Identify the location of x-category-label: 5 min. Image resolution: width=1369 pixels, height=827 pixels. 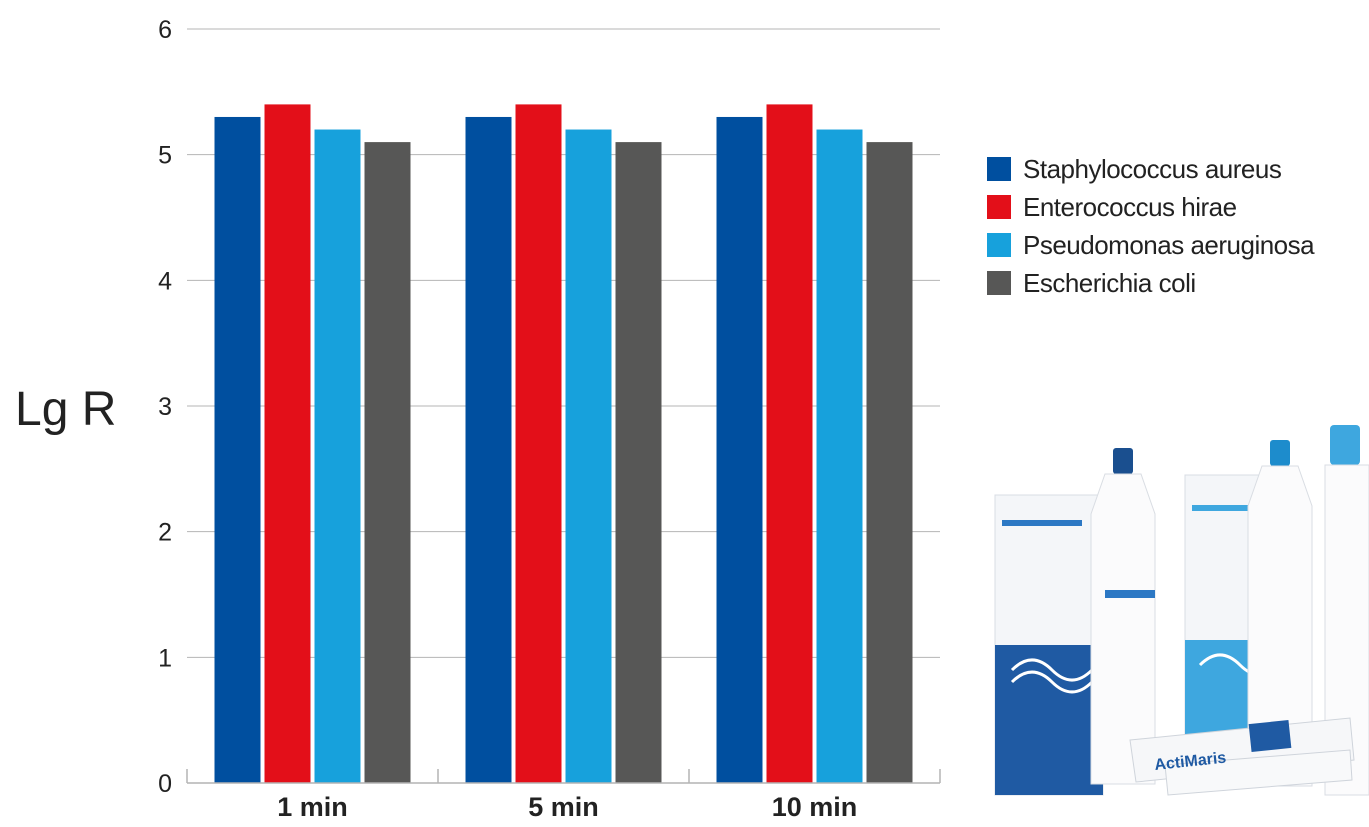
(563, 807).